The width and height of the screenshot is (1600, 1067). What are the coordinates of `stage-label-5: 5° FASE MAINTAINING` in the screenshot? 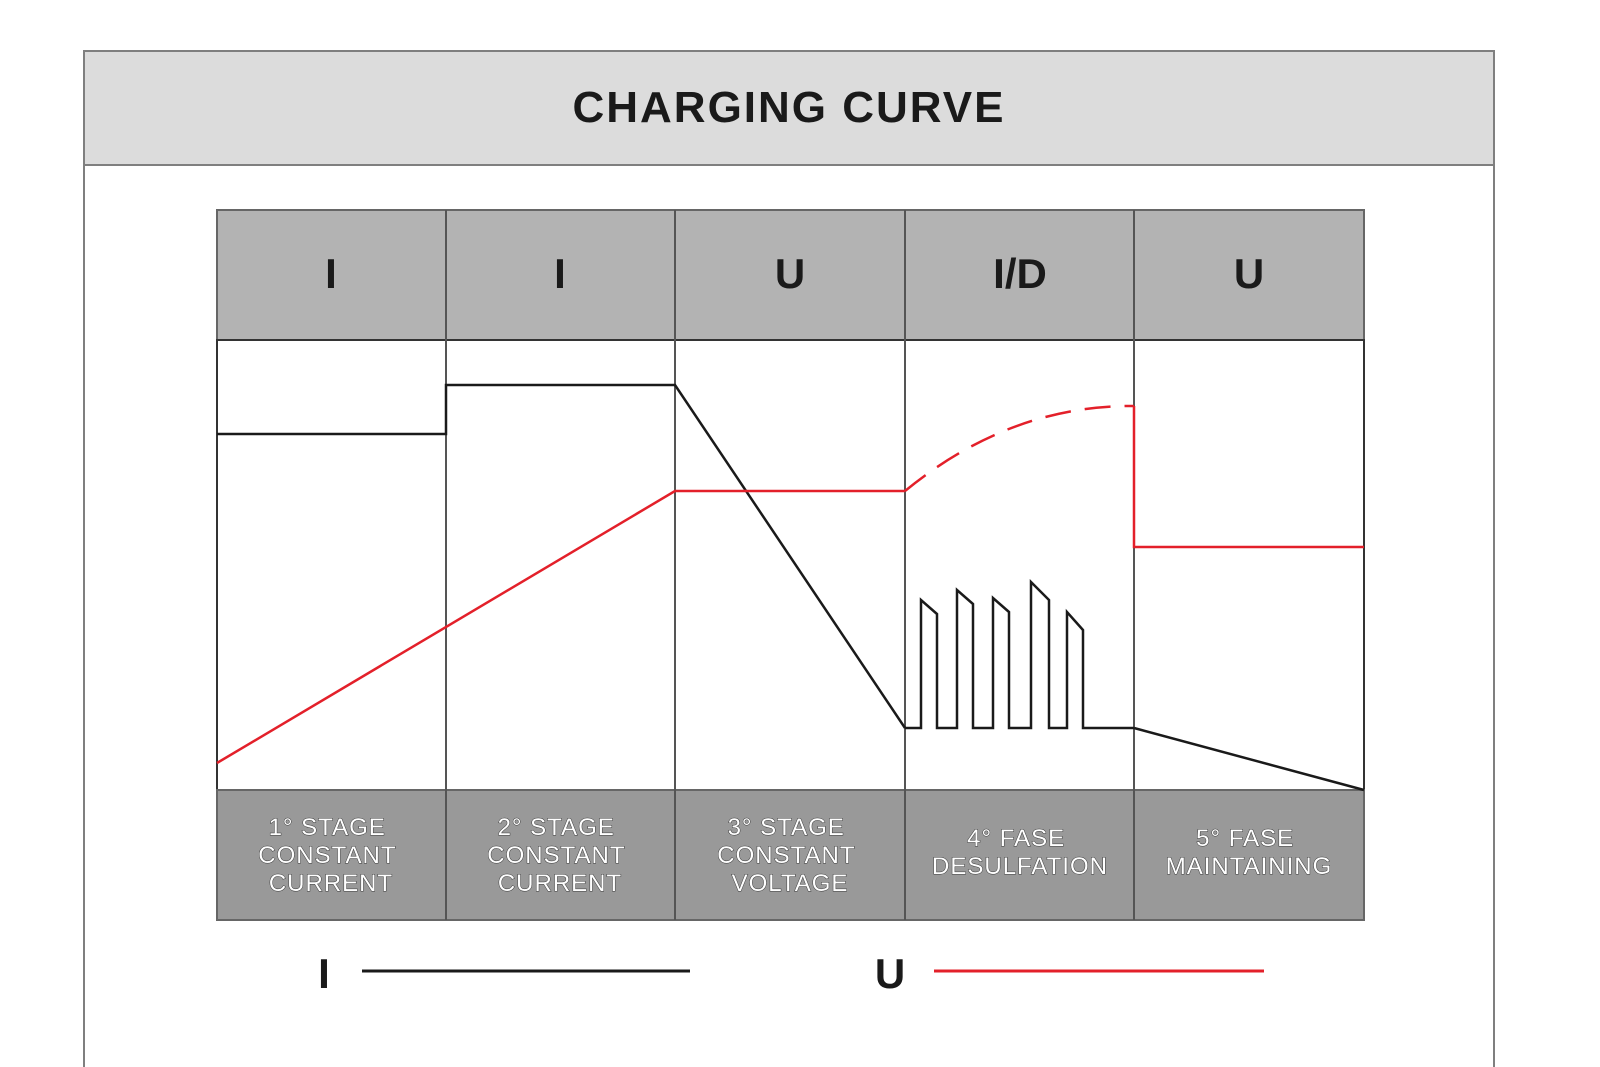 It's located at (1249, 852).